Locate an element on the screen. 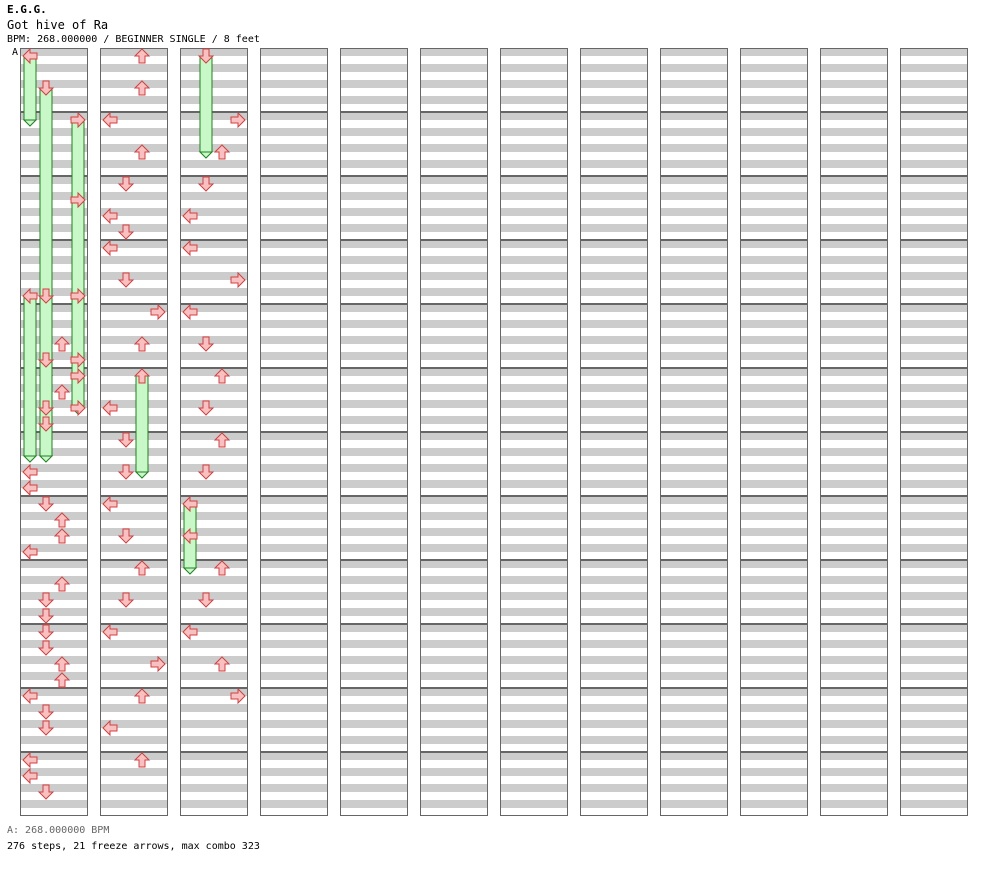 This screenshot has height=876, width=992. footer-bpm: A: 268.000000 BPM is located at coordinates (58, 830).